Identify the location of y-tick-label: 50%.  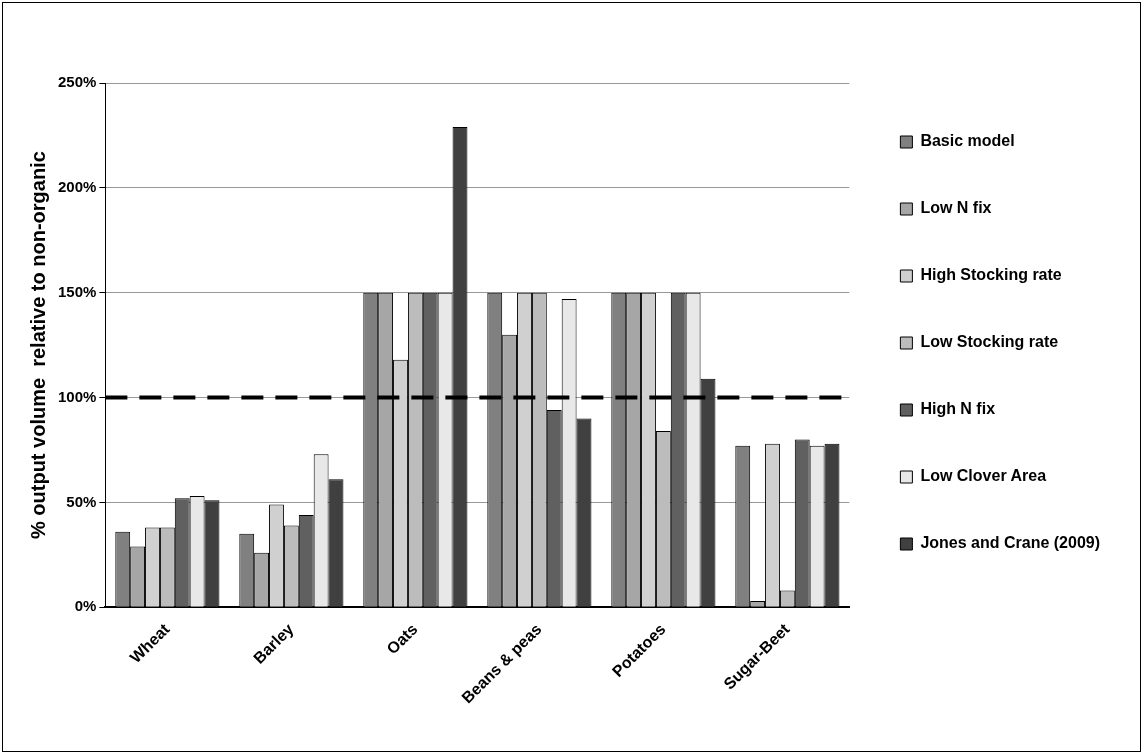
(81, 501).